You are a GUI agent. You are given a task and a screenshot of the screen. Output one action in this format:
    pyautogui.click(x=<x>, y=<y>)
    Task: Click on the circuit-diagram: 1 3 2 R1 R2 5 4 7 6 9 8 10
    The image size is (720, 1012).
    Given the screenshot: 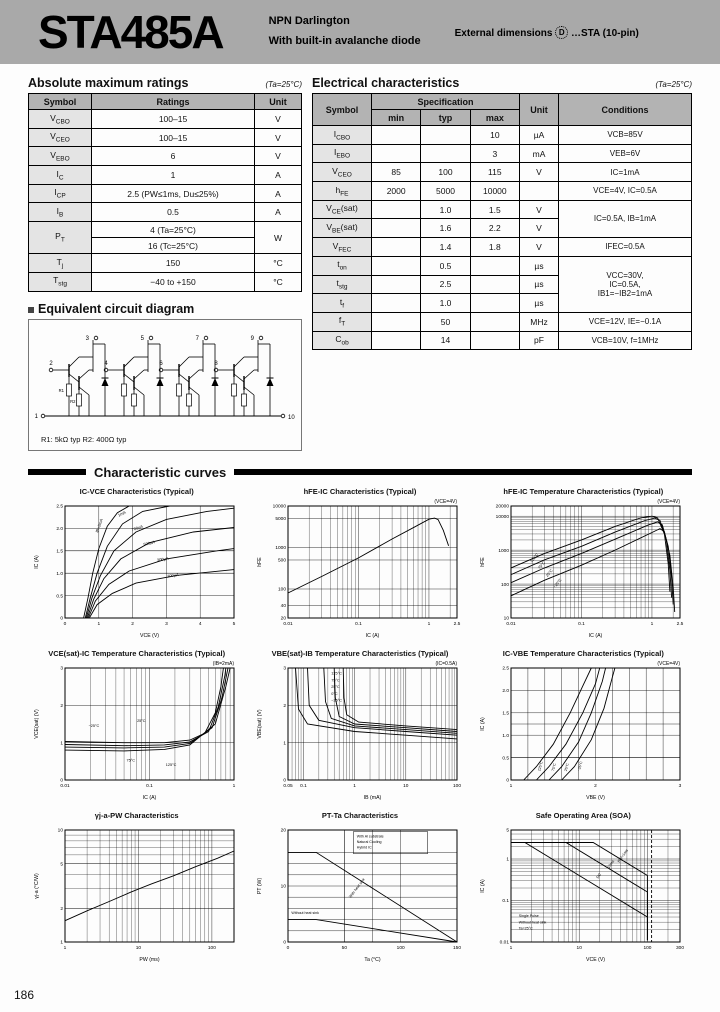 What is the action you would take?
    pyautogui.click(x=165, y=378)
    